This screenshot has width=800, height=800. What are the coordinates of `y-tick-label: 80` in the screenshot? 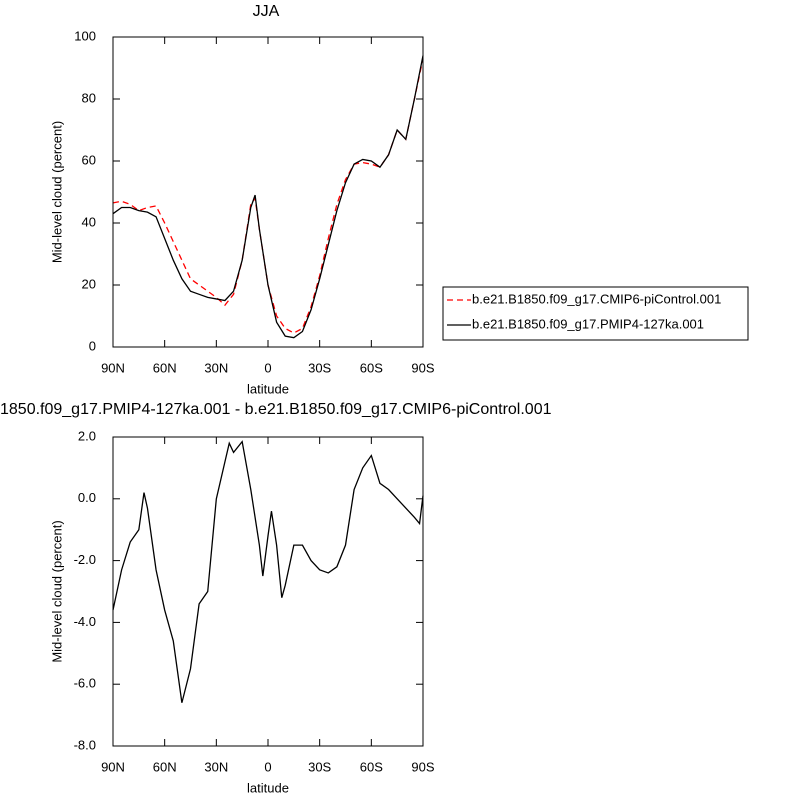 It's located at (89, 97).